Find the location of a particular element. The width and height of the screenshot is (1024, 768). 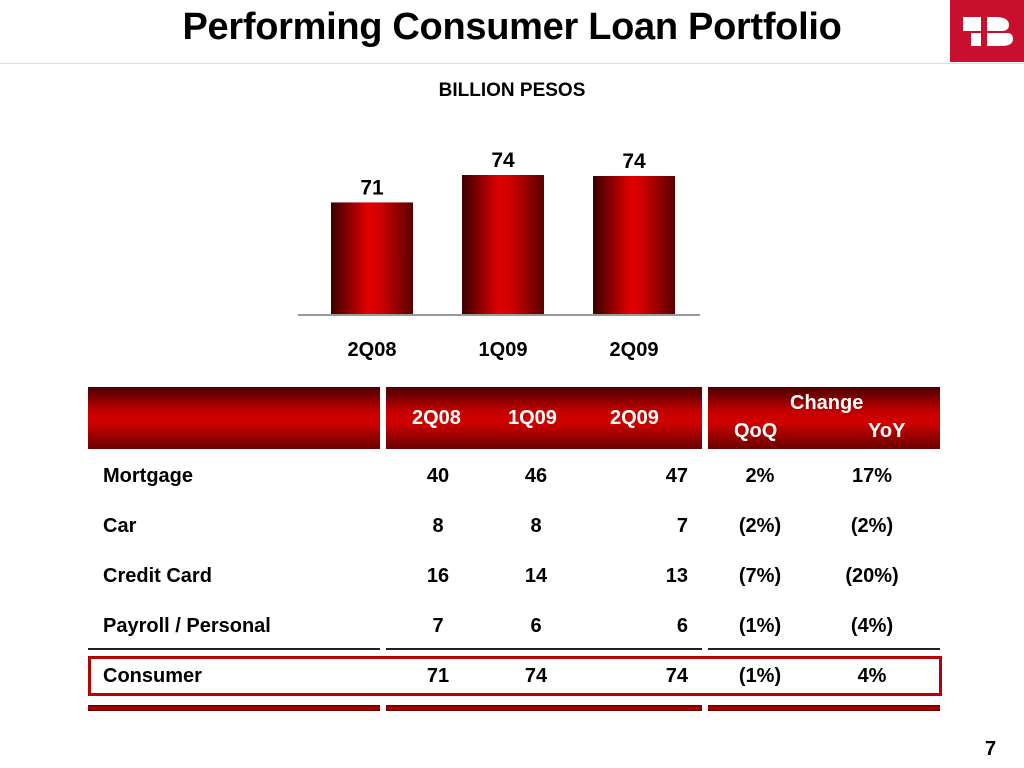

bar-chart: 71 2Q08 74 1Q09 74 2Q09 is located at coordinates (499, 255).